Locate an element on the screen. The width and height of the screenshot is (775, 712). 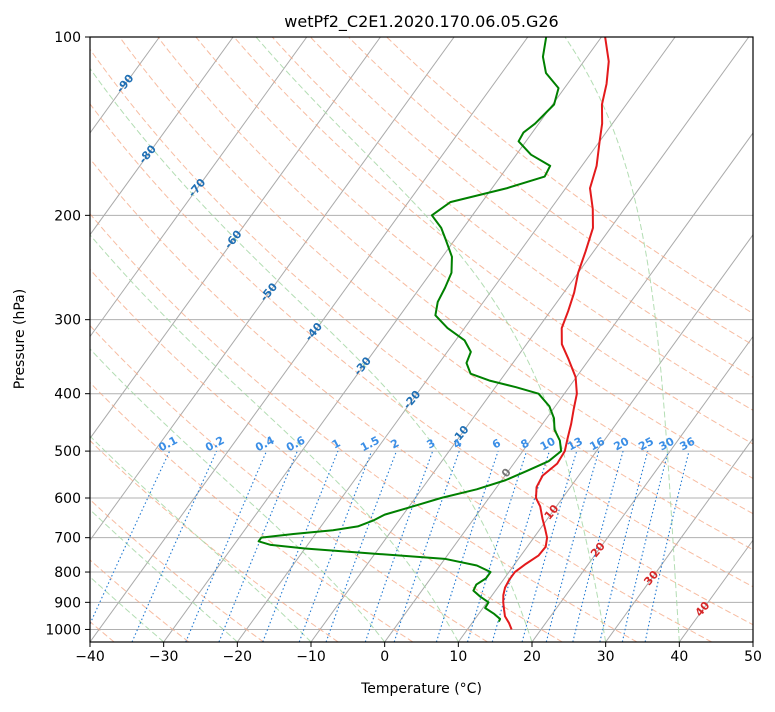
mixing-ratio-label: 10 is located at coordinates (548, 444).